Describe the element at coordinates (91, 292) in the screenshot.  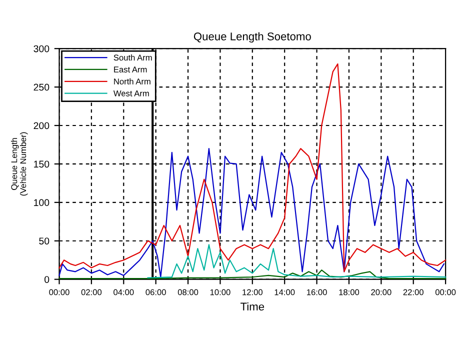
I see `x-tick-label: 02:00` at that location.